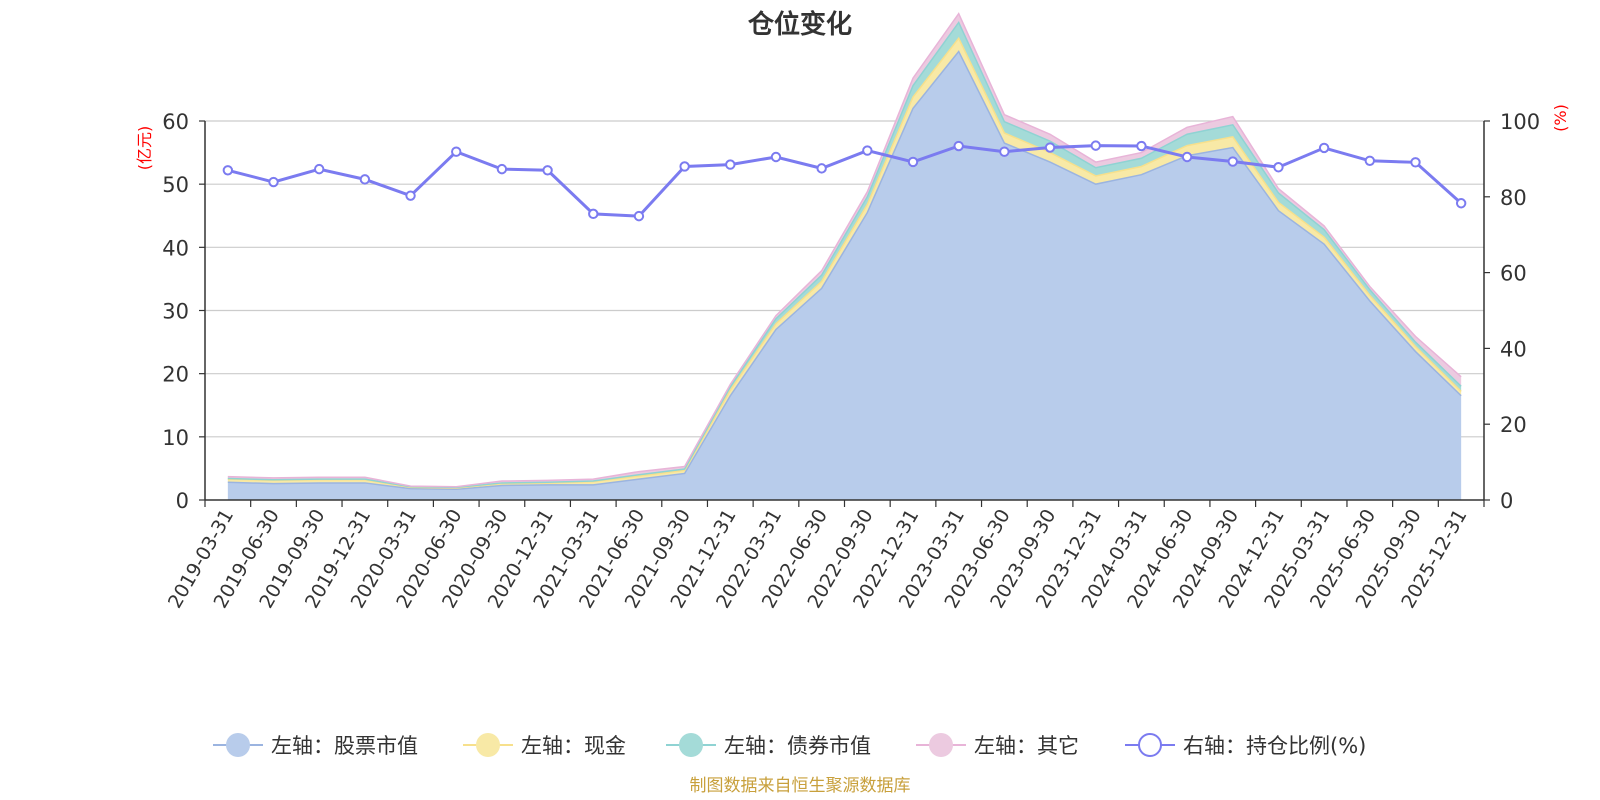 The width and height of the screenshot is (1600, 800). Describe the element at coordinates (800, 786) in the screenshot. I see `data-source-note: 制图数据来自恒生聚源数据库` at that location.